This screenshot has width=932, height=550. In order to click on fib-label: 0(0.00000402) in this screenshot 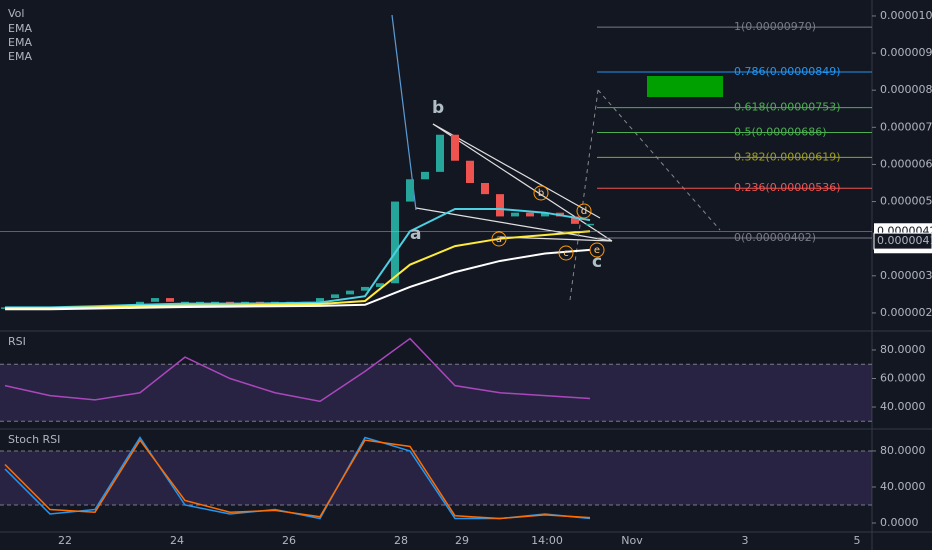, I will do `click(775, 237)`.